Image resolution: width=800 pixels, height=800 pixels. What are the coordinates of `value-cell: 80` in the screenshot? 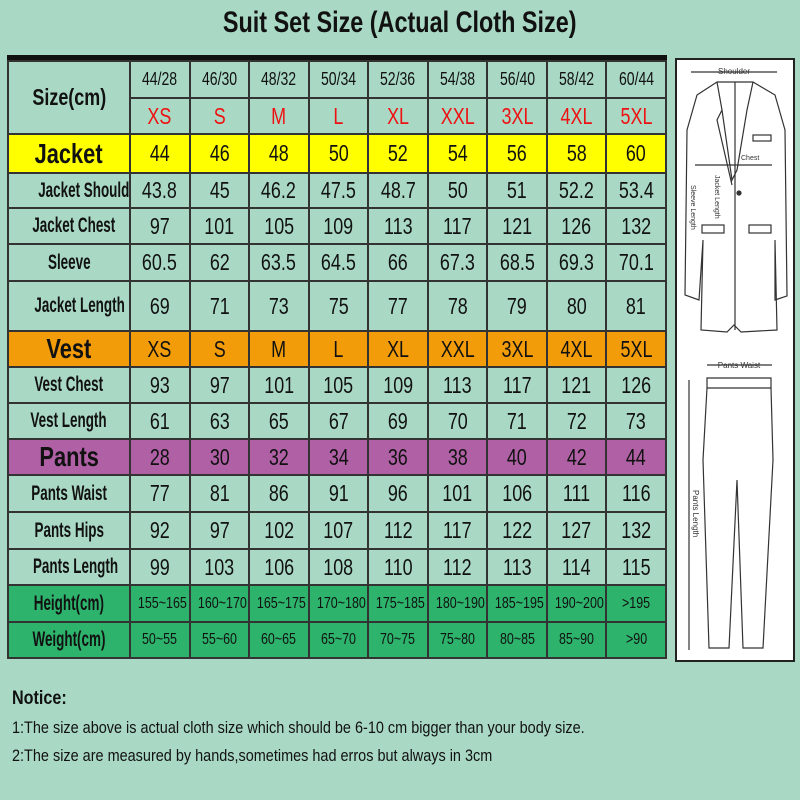 It's located at (576, 306).